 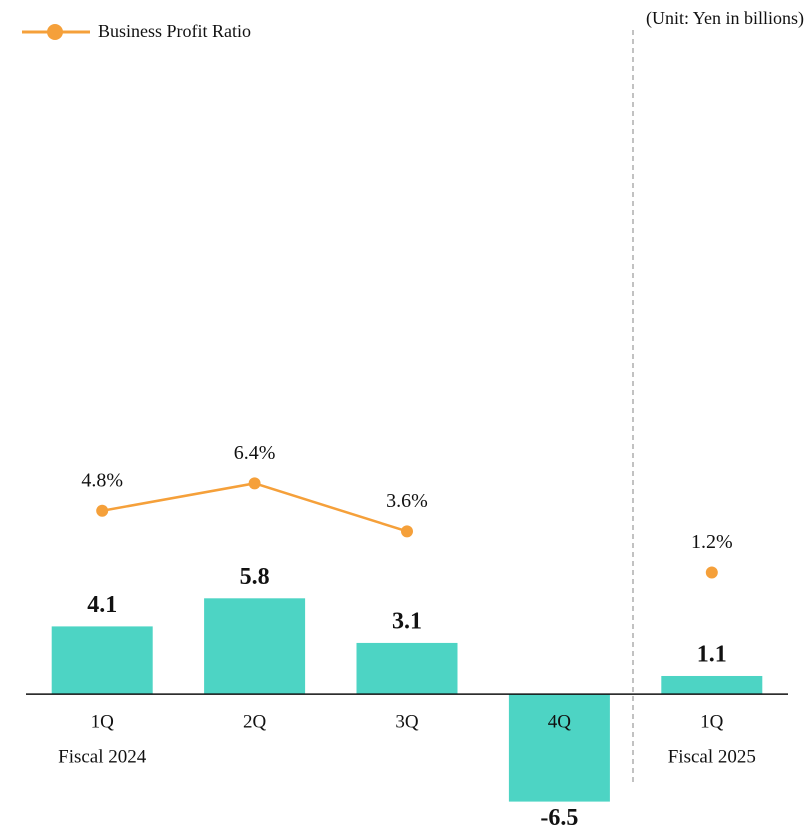 I want to click on x-tick-label: 2Q, so click(x=255, y=721).